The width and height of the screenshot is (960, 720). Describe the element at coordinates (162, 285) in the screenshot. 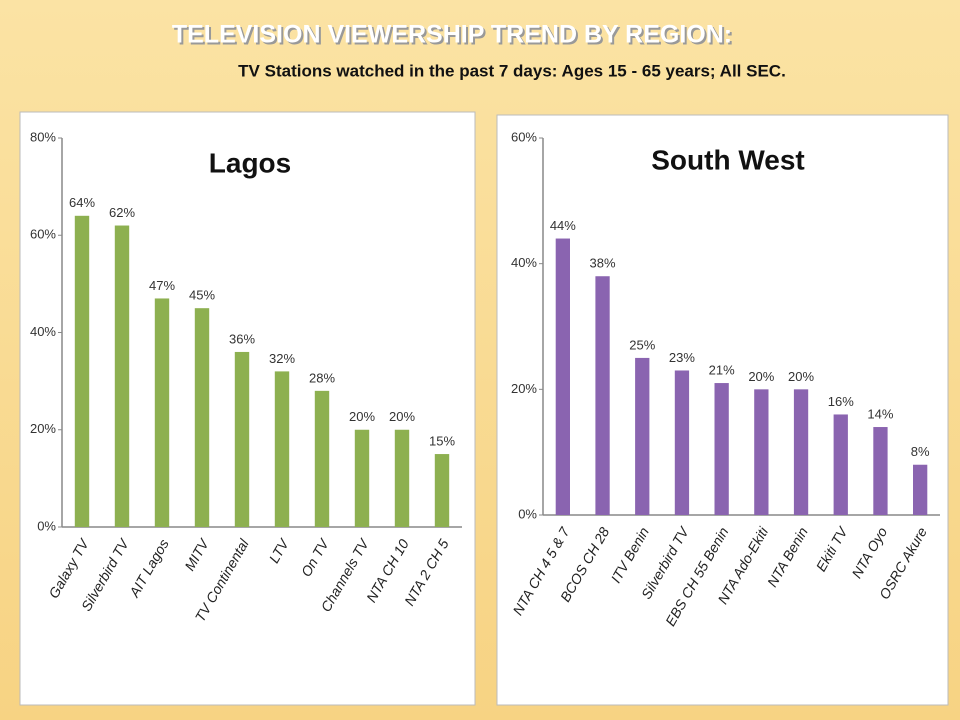

I see `value-label: 47%` at that location.